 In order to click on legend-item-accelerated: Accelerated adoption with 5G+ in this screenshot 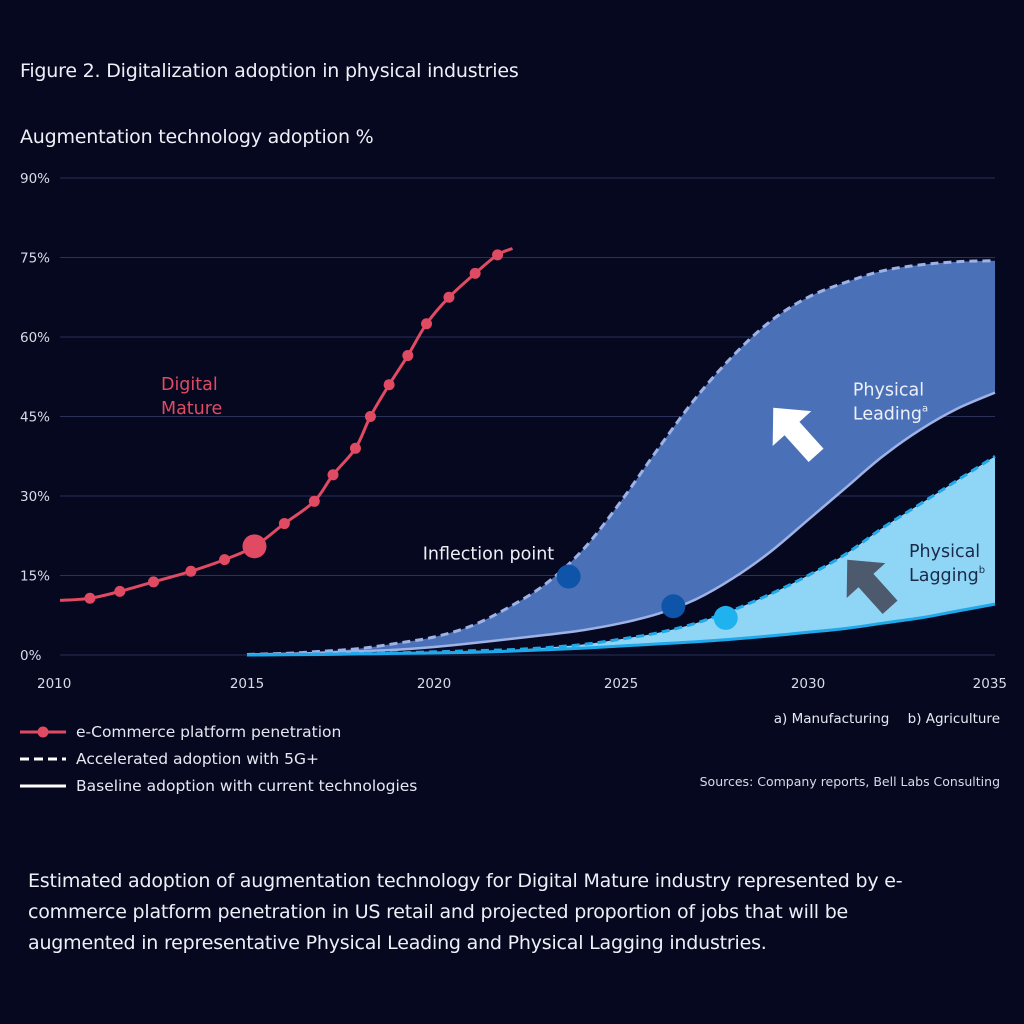, I will do `click(218, 758)`.